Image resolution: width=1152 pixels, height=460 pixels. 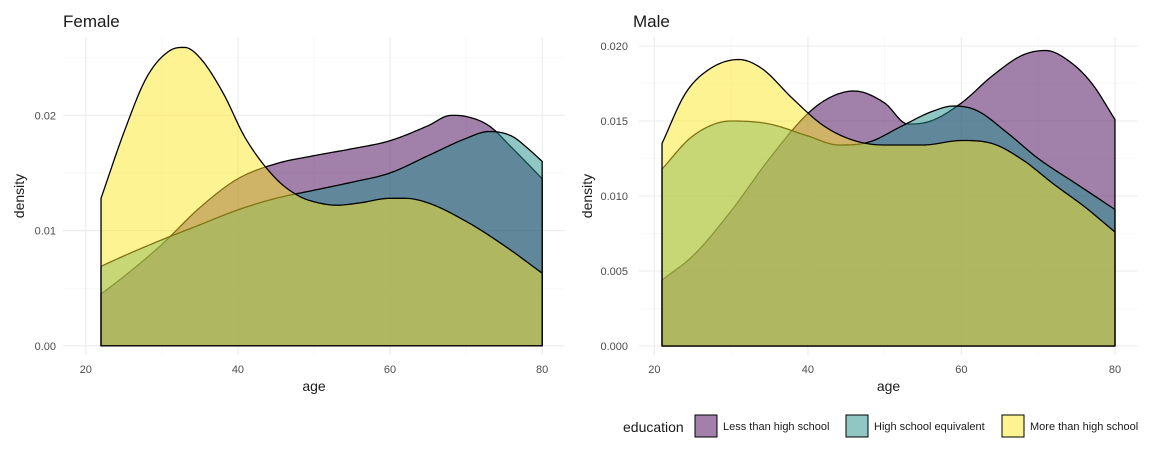 I want to click on legend-item-less-than-high-school: Less than high school, so click(x=761, y=426).